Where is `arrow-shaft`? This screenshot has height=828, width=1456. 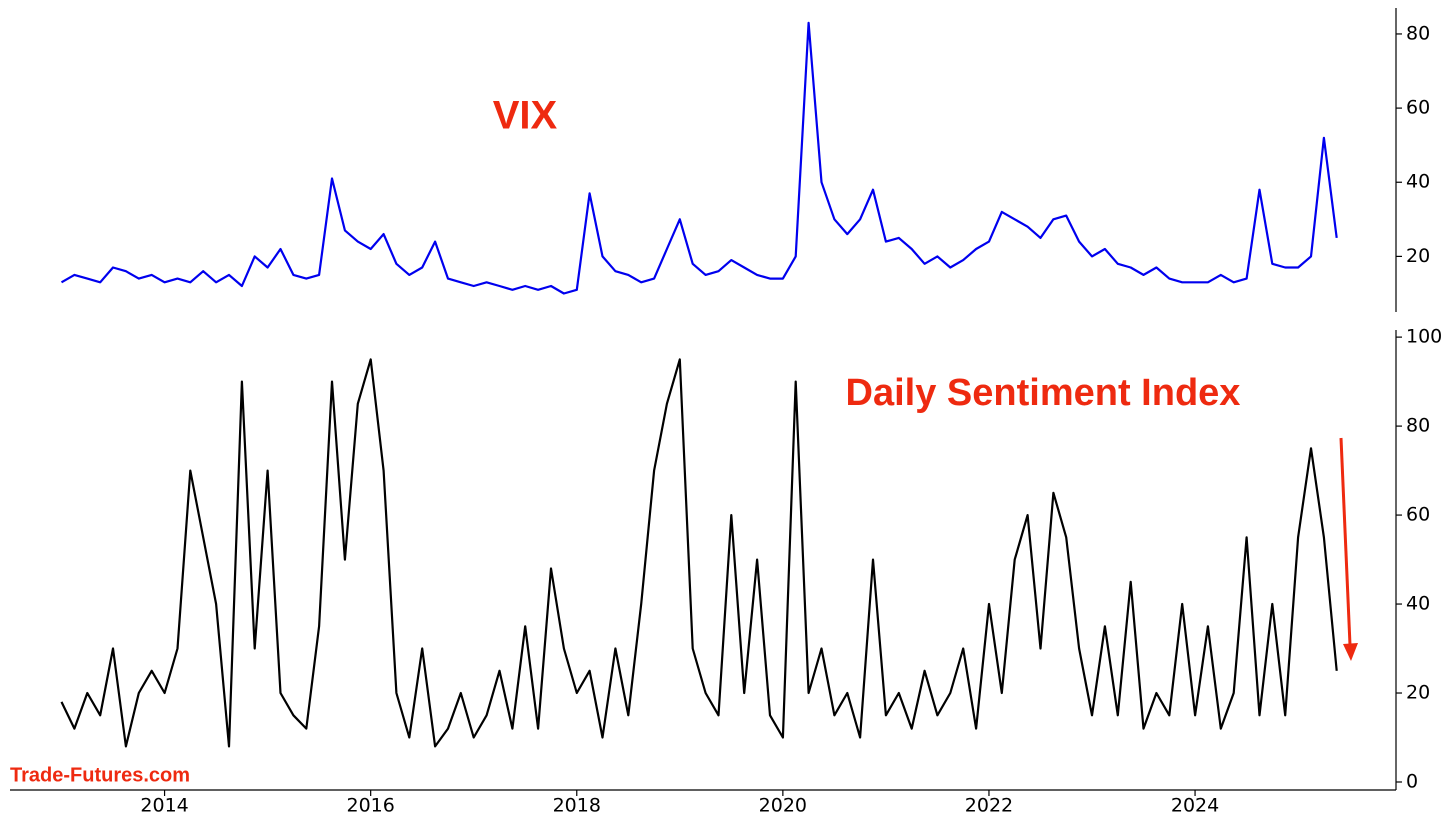 arrow-shaft is located at coordinates (1345, 541).